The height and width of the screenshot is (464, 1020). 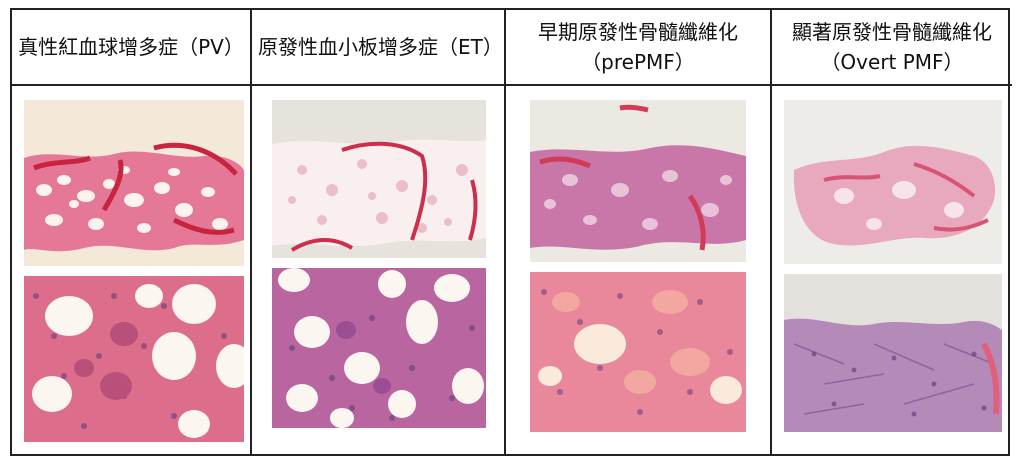 I want to click on header-prepmf-title: 早期原發性骨髓纖維化（prePMF）, so click(x=638, y=47).